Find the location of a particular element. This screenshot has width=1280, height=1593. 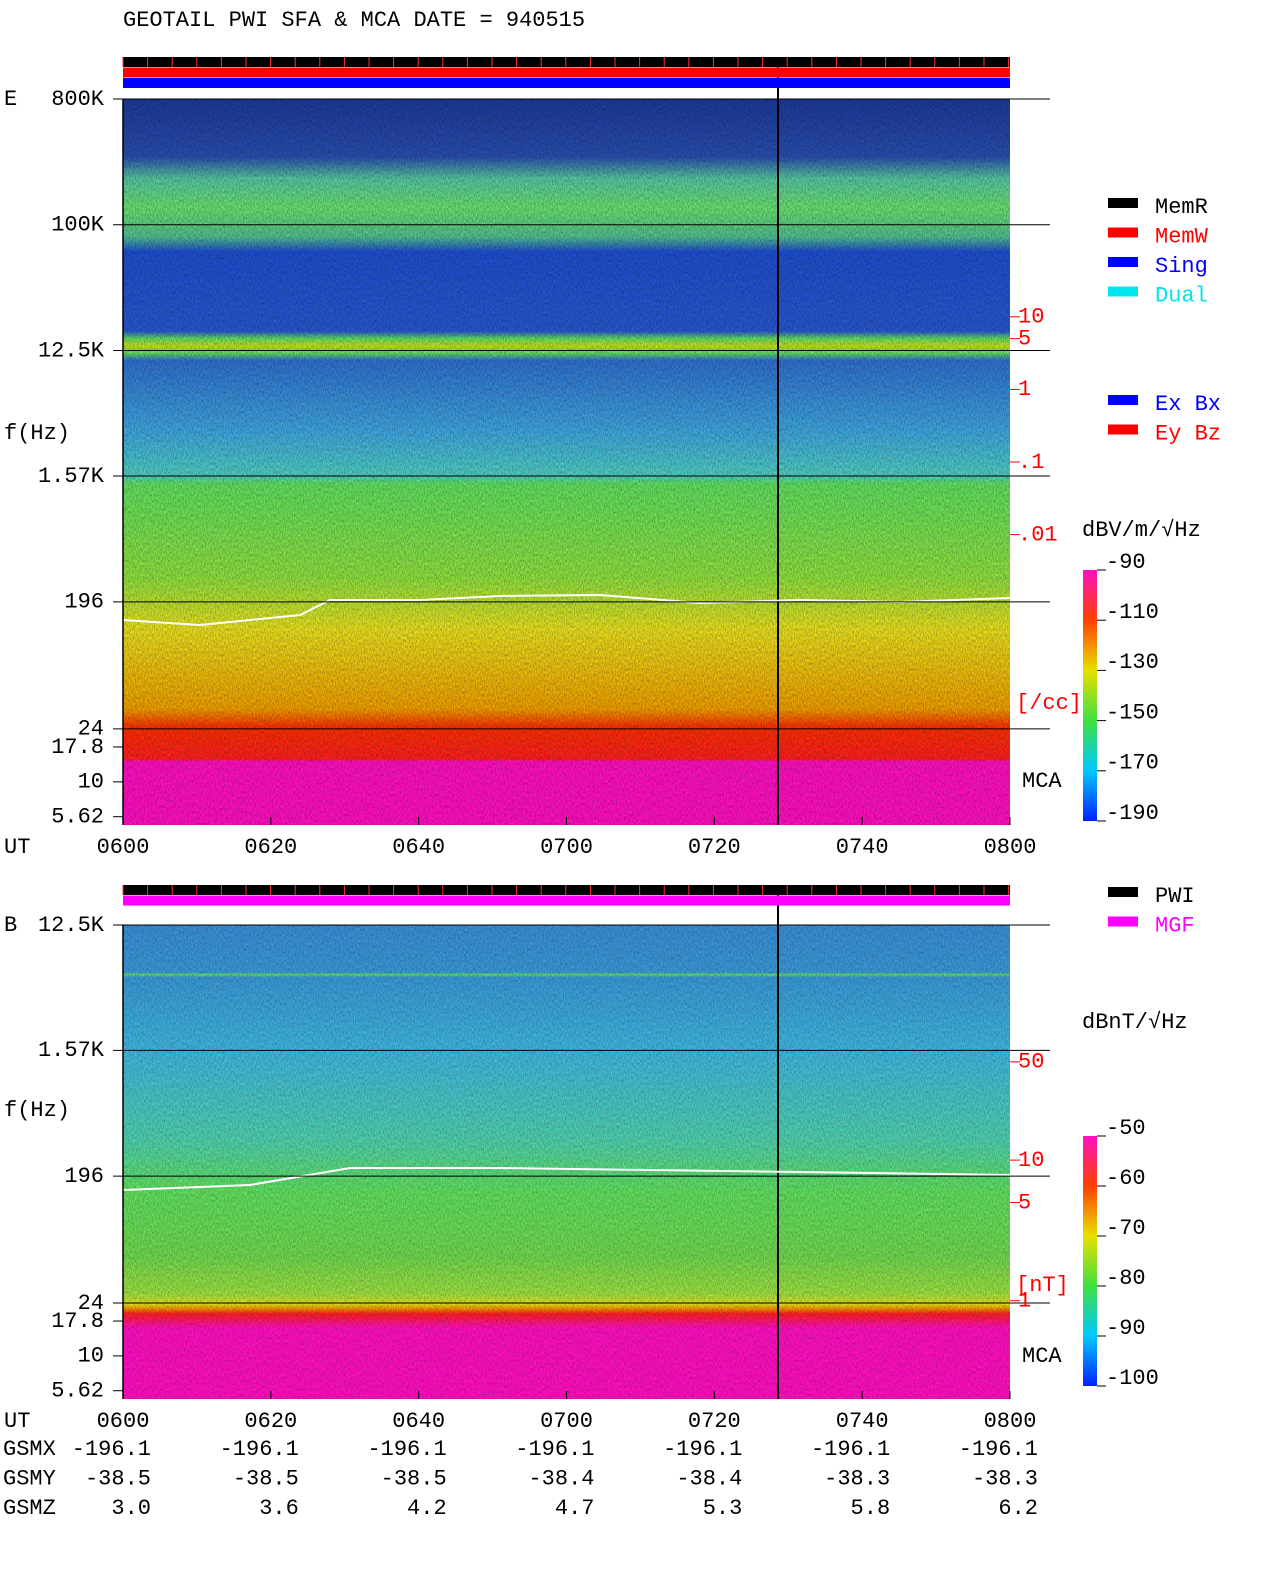

y2-tick-label: 50 is located at coordinates (1031, 1062).